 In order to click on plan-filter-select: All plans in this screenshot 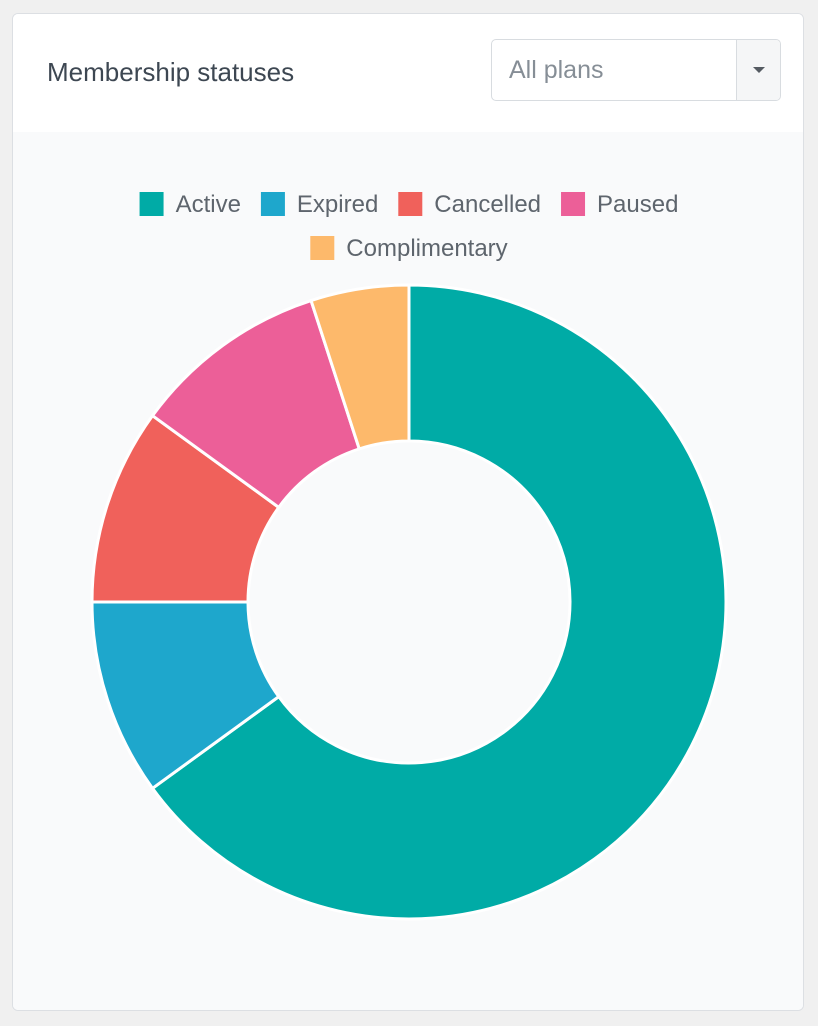, I will do `click(636, 70)`.